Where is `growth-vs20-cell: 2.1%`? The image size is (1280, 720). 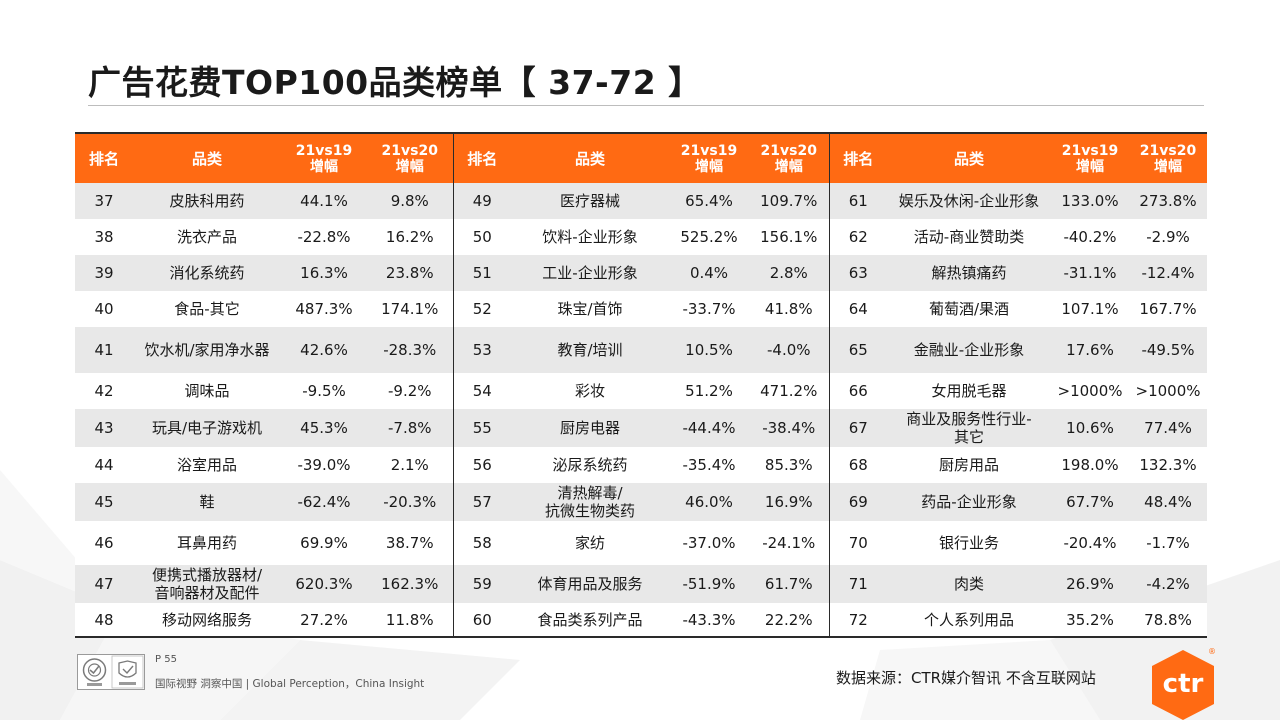 growth-vs20-cell: 2.1% is located at coordinates (410, 465).